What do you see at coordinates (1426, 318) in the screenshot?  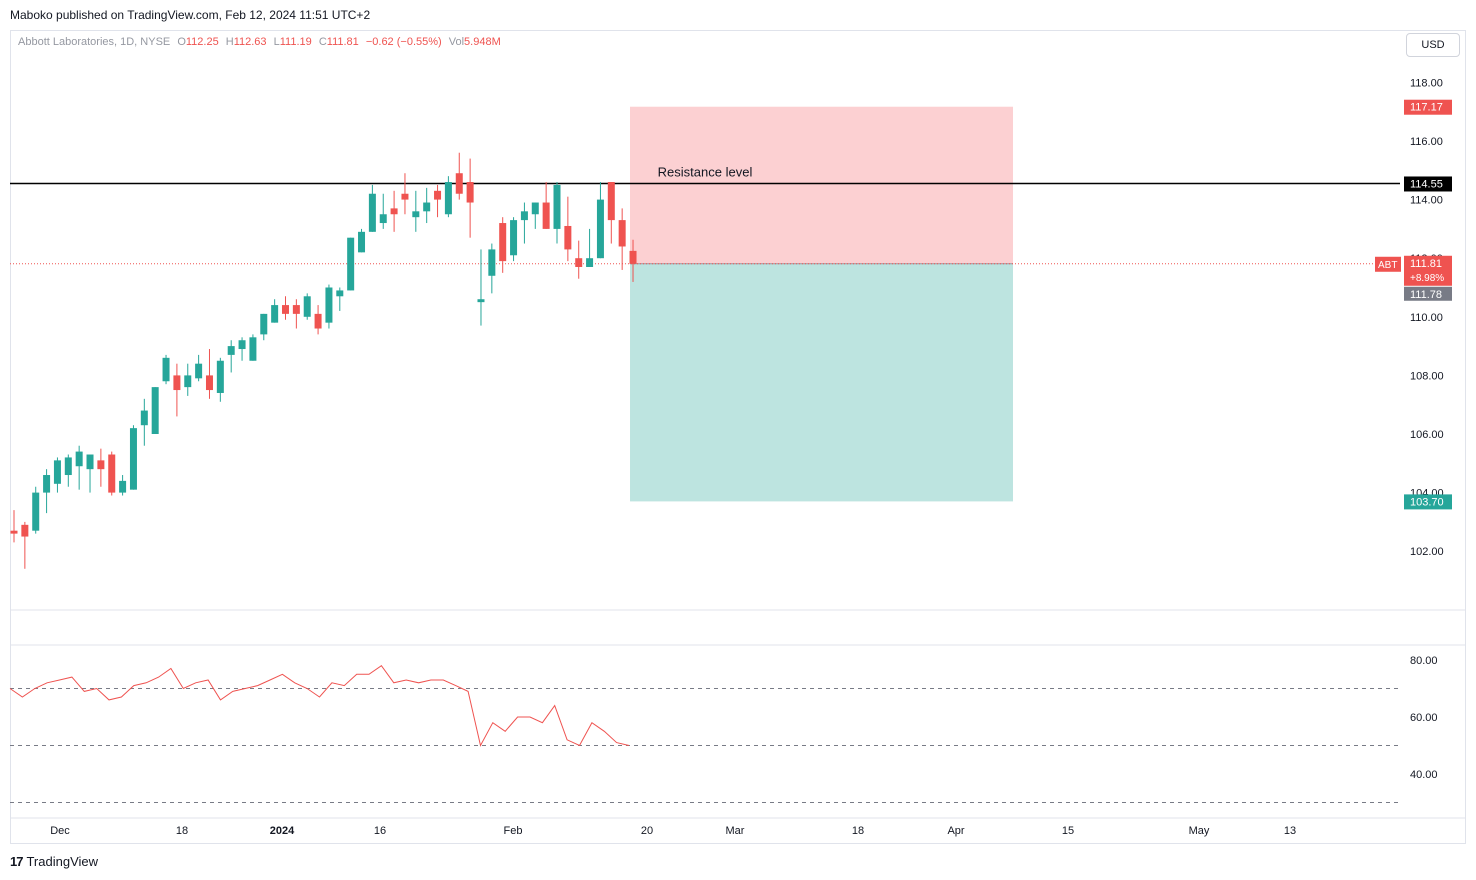 I see `price-tick-label: 110.00` at bounding box center [1426, 318].